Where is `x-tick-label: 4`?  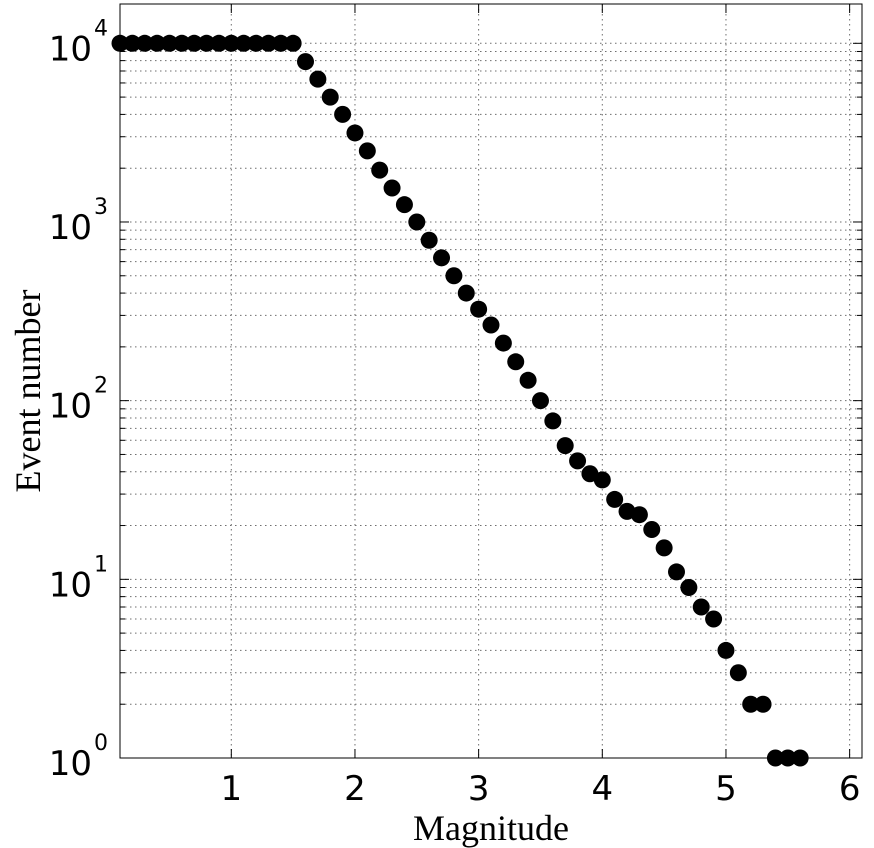 x-tick-label: 4 is located at coordinates (602, 789).